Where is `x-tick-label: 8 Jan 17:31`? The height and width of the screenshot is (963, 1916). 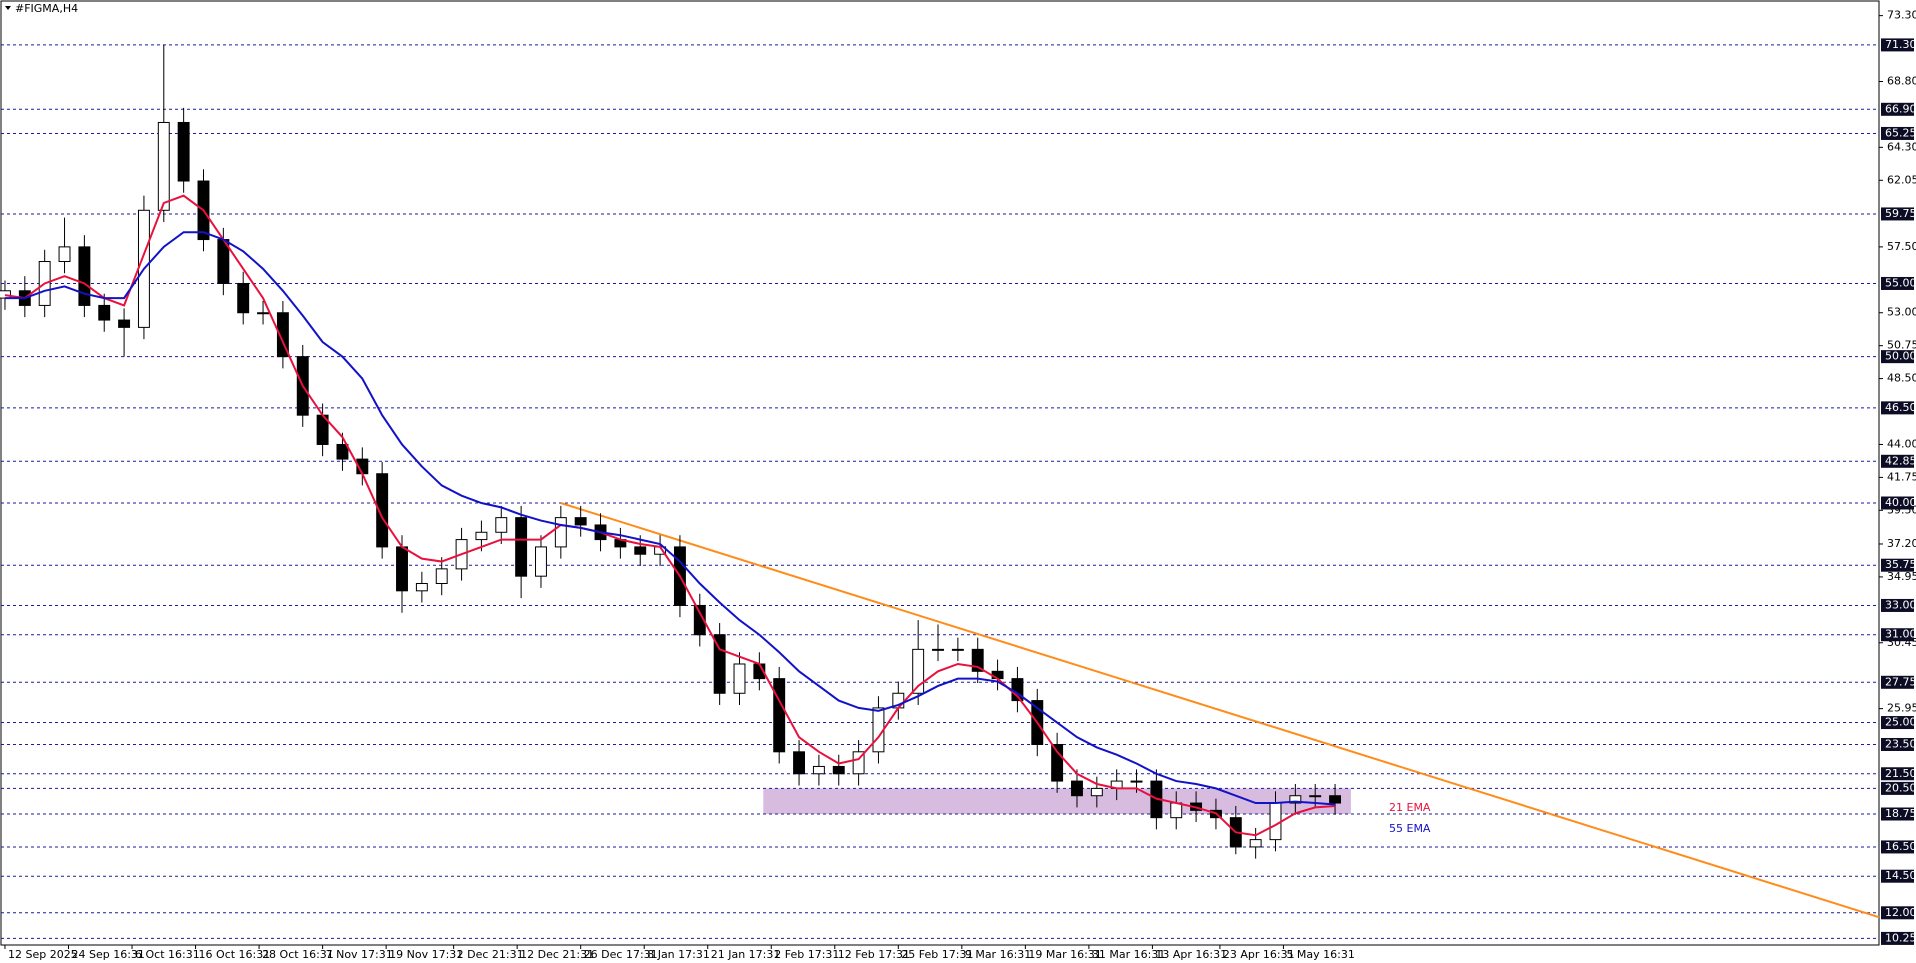
x-tick-label: 8 Jan 17:31 is located at coordinates (678, 954).